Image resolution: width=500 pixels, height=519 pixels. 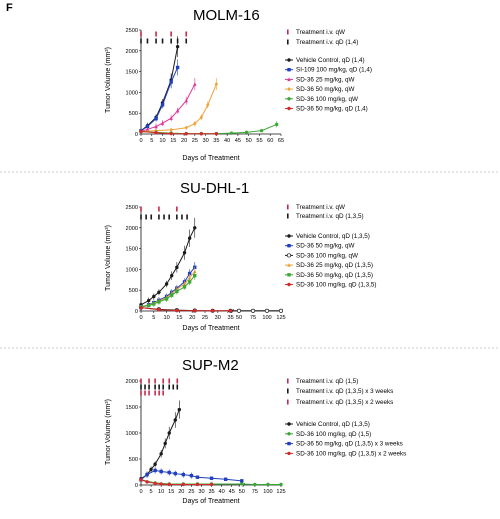 I want to click on x-tick-label: 60, so click(x=270, y=141).